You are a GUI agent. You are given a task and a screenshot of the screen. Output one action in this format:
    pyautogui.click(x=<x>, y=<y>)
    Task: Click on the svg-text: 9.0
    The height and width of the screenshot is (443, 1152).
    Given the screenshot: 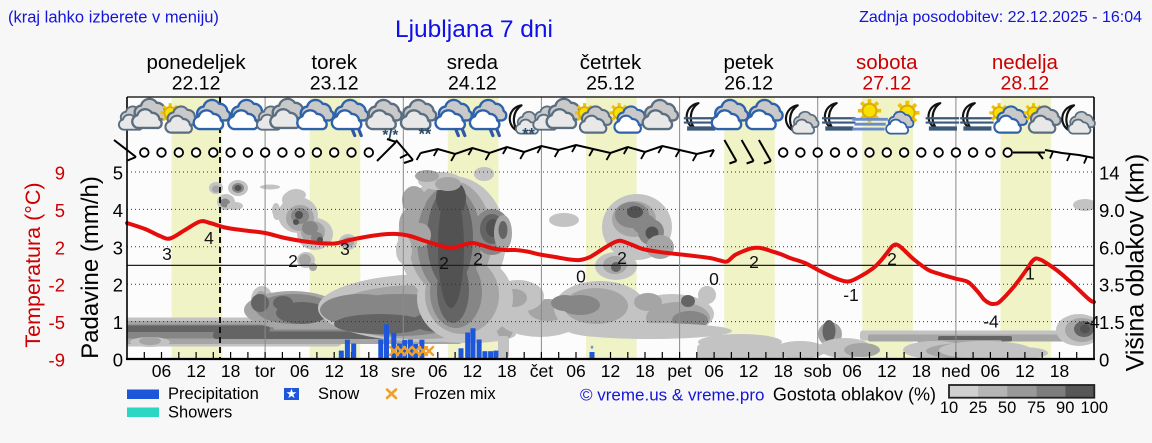 What is the action you would take?
    pyautogui.click(x=1112, y=210)
    